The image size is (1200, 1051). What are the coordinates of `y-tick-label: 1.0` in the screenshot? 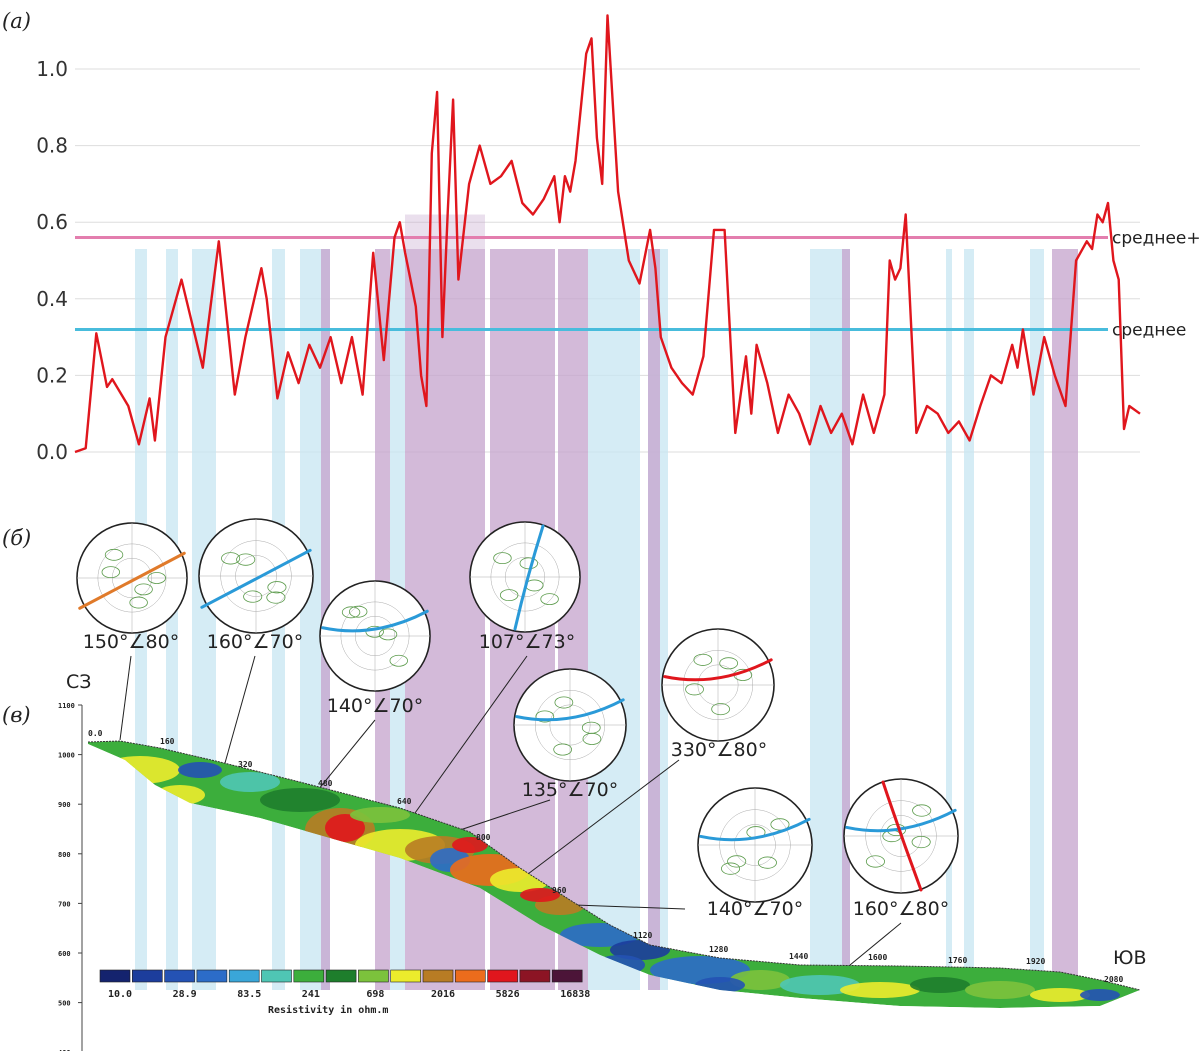 It's located at (52, 69).